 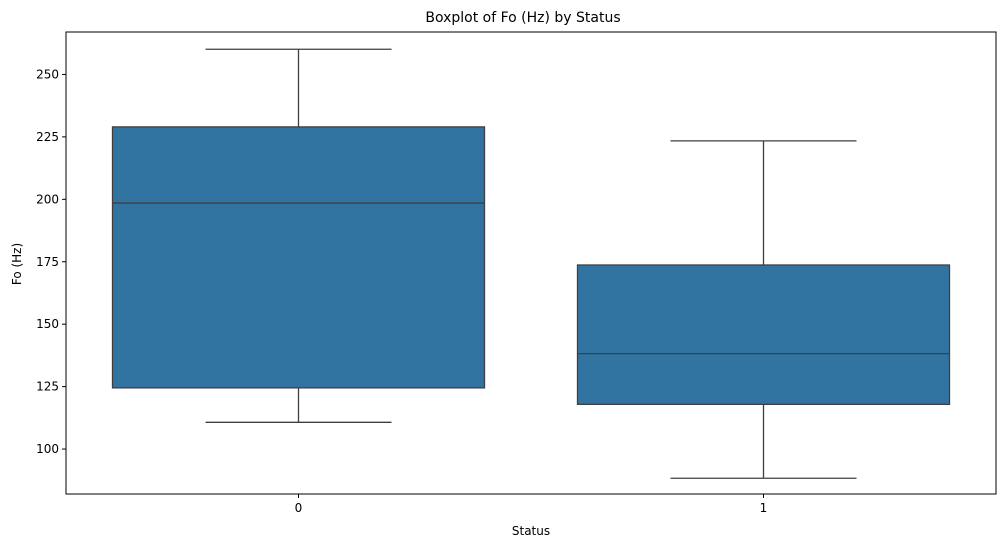 I want to click on y-tick-label-175: 175, so click(x=47, y=262).